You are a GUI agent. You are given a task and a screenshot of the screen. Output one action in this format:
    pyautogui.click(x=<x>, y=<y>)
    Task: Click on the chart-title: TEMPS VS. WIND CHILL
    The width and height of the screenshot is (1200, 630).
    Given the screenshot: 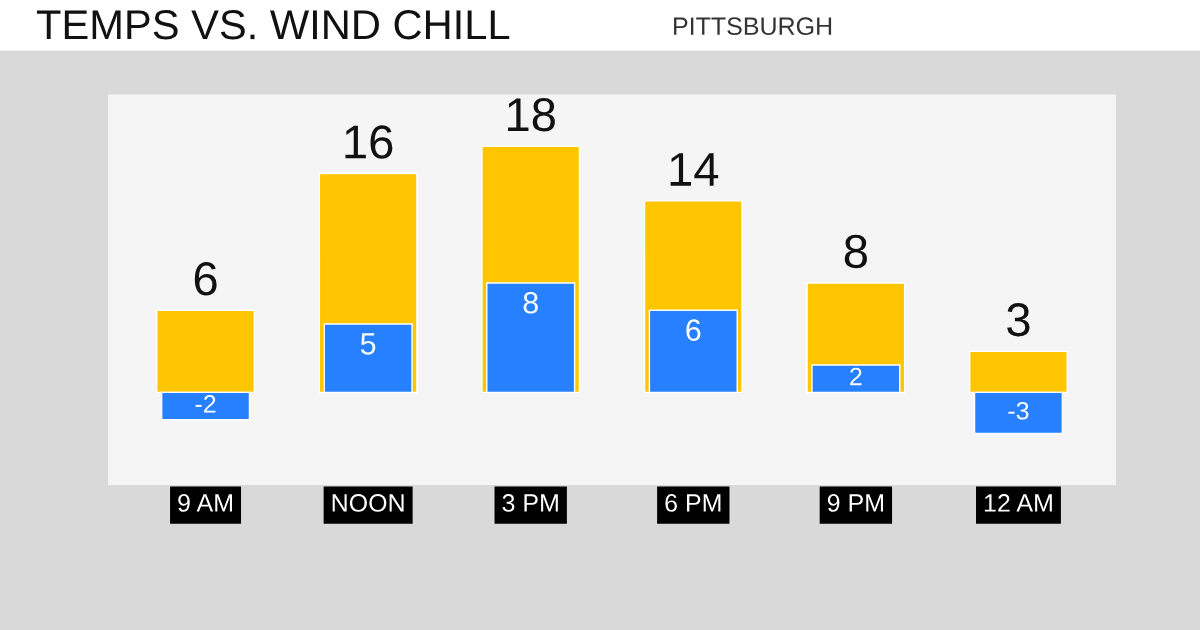 What is the action you would take?
    pyautogui.click(x=273, y=25)
    